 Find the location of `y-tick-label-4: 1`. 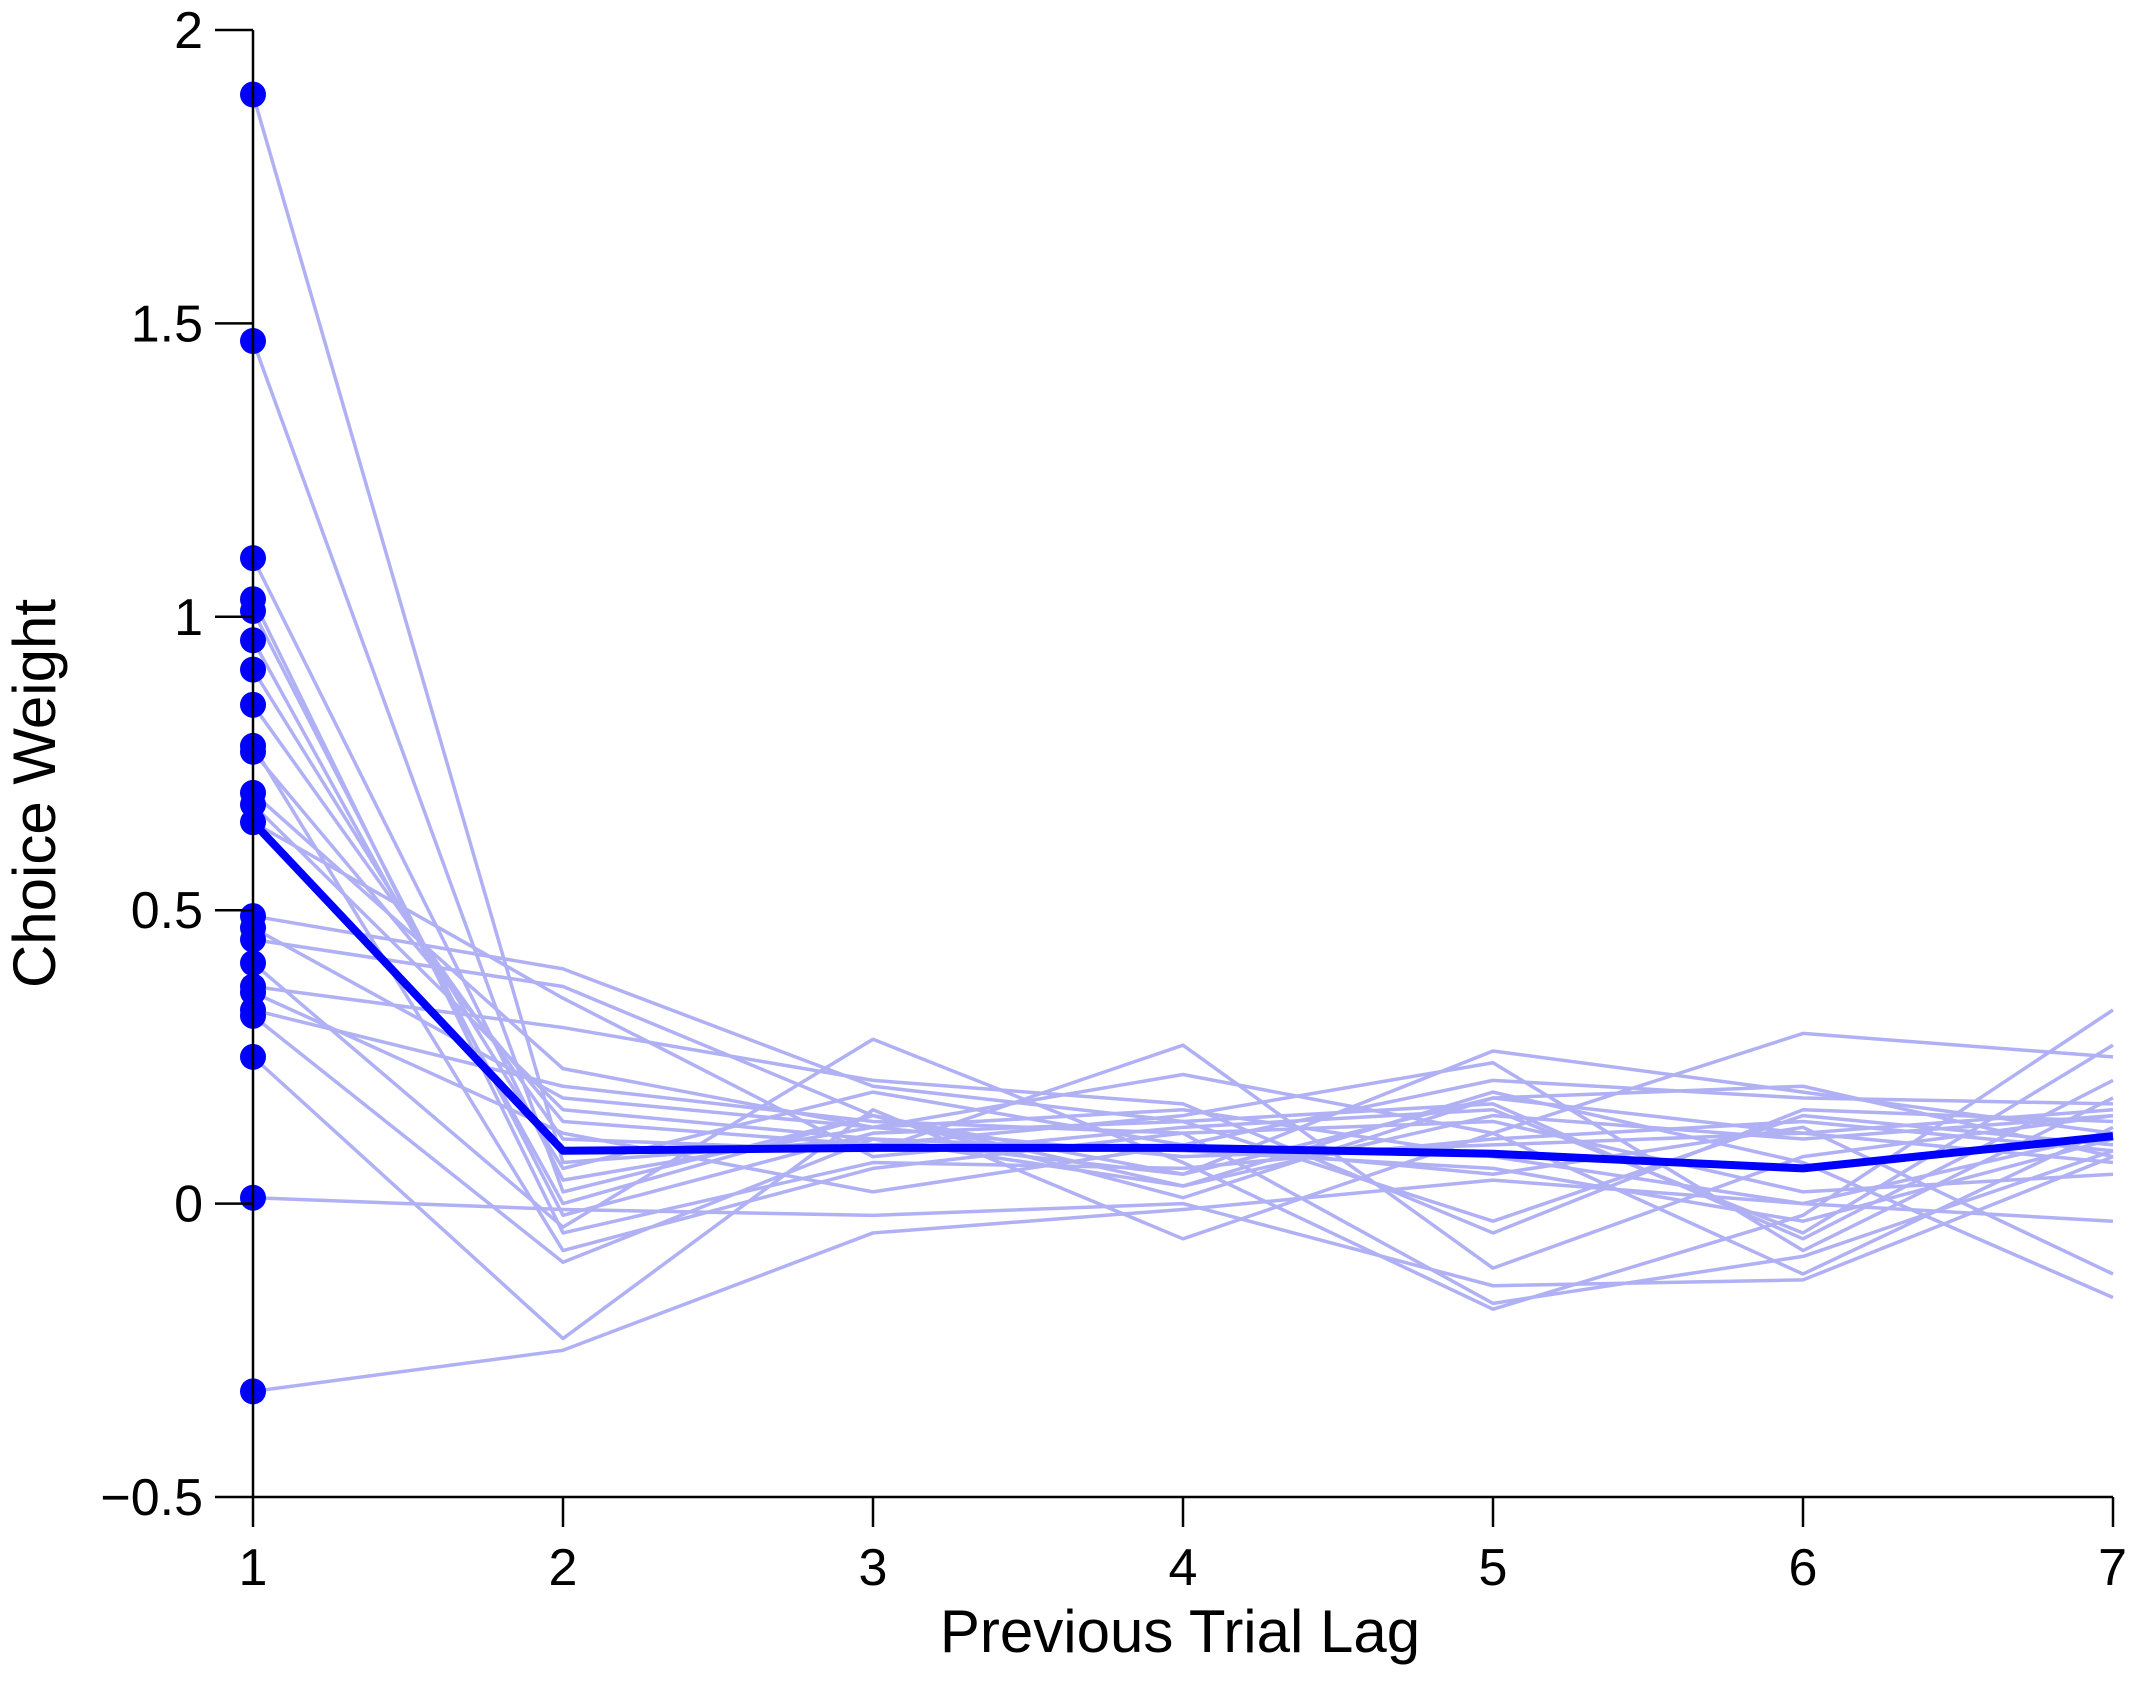

y-tick-label-4: 1 is located at coordinates (188, 618).